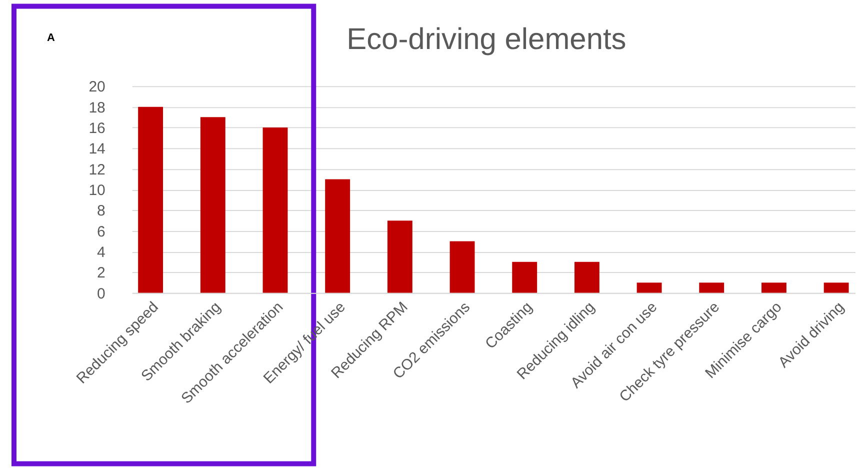  Describe the element at coordinates (97, 129) in the screenshot. I see `y-tick-label: 16` at that location.